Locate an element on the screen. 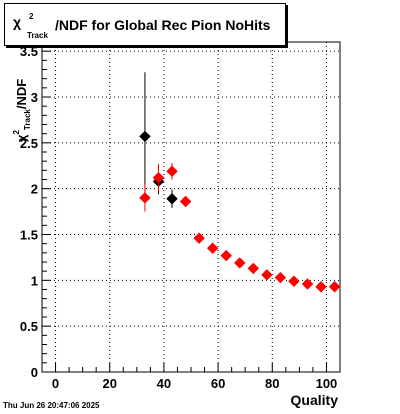 The image size is (400, 414). y-tick-label: 3.5 is located at coordinates (29, 51).